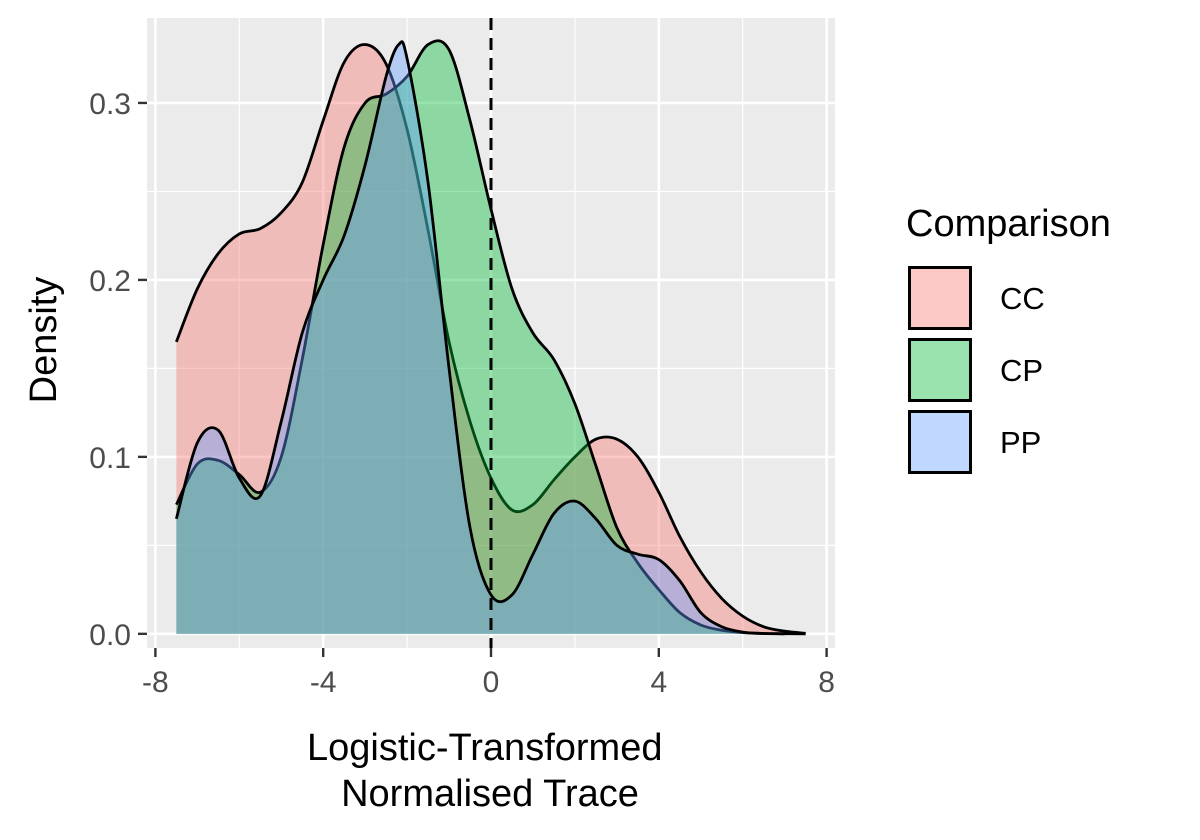 This screenshot has height=840, width=1200. What do you see at coordinates (155, 682) in the screenshot?
I see `x-tick-label: -8` at bounding box center [155, 682].